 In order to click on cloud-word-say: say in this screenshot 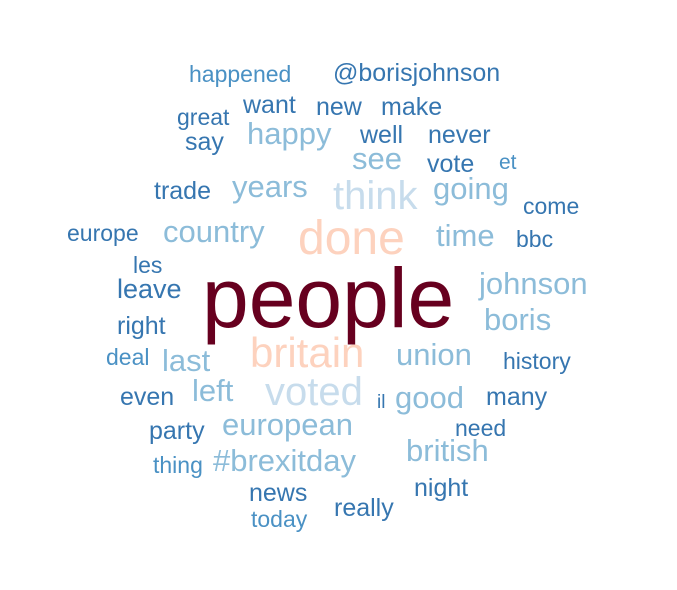, I will do `click(204, 141)`.